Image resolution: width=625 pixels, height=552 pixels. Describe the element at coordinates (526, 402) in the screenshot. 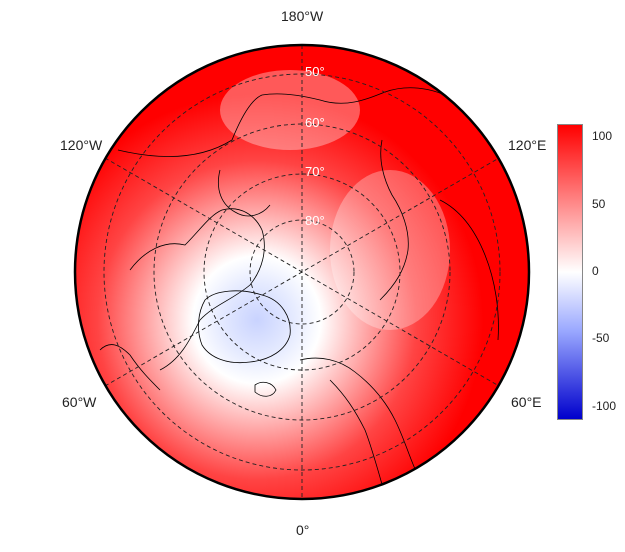

I see `lon-label-60e: 60°E` at that location.